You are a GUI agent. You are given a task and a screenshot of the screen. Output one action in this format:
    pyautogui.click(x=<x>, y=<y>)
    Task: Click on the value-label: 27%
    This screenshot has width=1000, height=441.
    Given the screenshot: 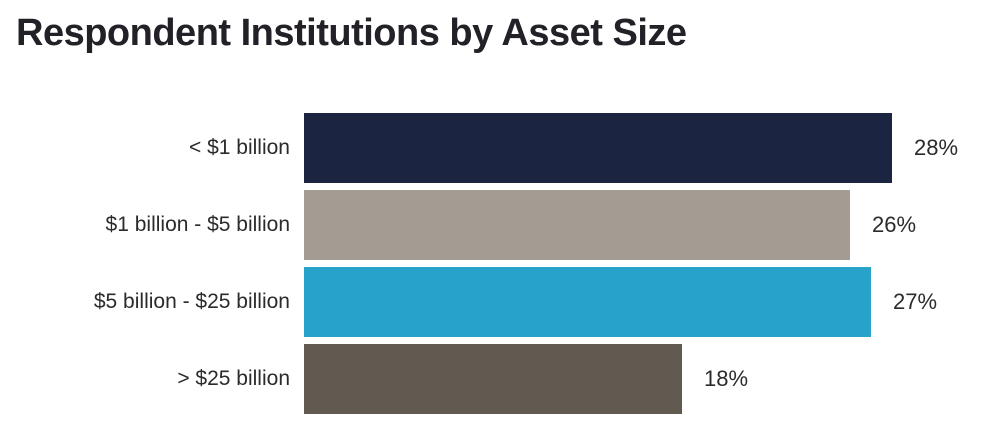 What is the action you would take?
    pyautogui.click(x=915, y=301)
    